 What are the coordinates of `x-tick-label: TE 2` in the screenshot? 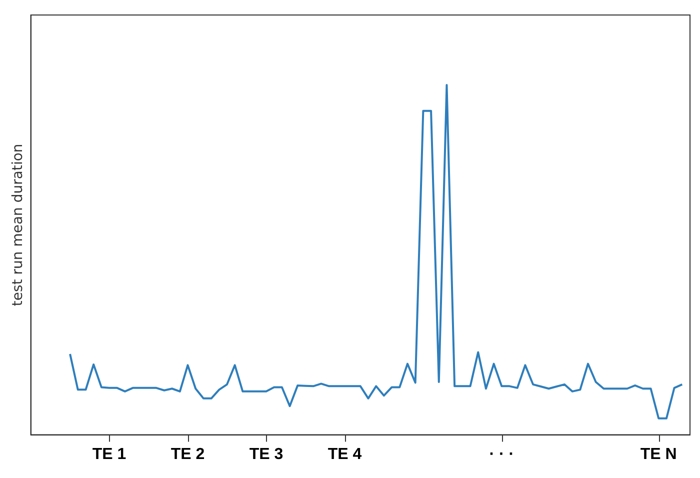 It's located at (187, 454).